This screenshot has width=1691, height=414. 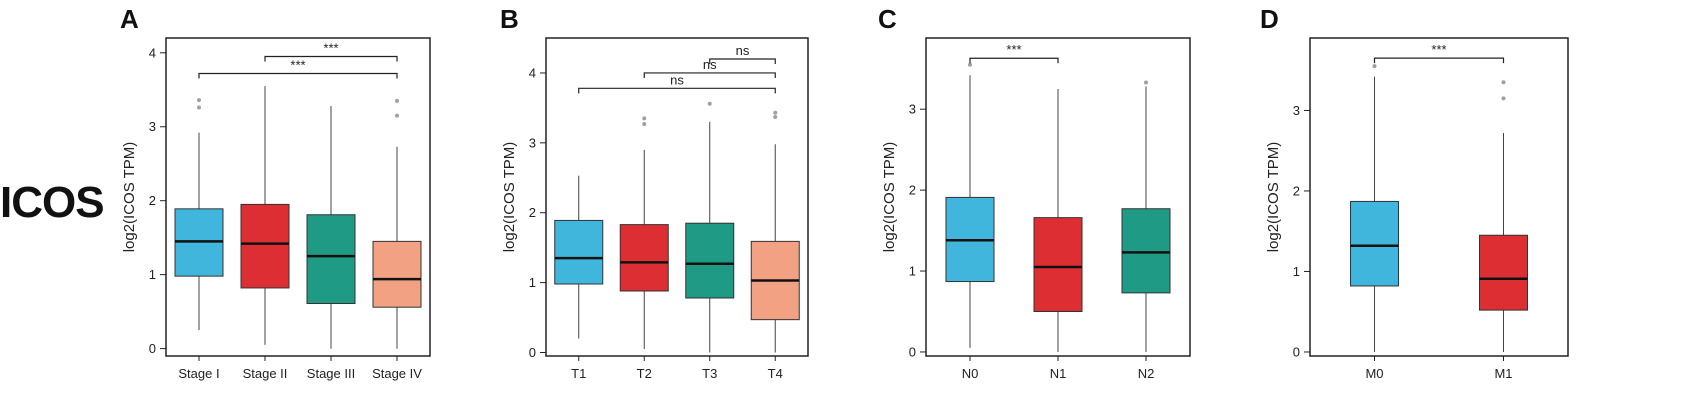 What do you see at coordinates (198, 373) in the screenshot?
I see `x-tick-label: Stage I` at bounding box center [198, 373].